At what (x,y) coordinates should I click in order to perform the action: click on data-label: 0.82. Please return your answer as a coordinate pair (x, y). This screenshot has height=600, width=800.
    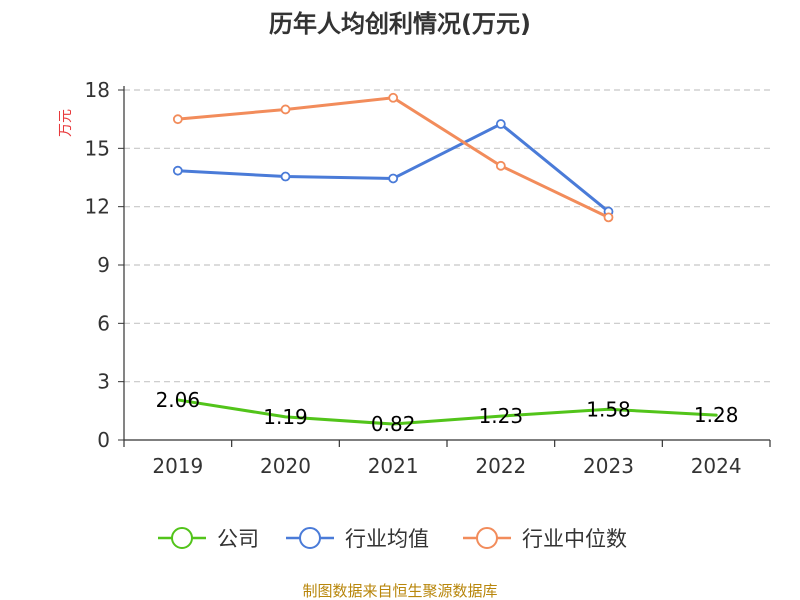
    Looking at the image, I should click on (393, 424).